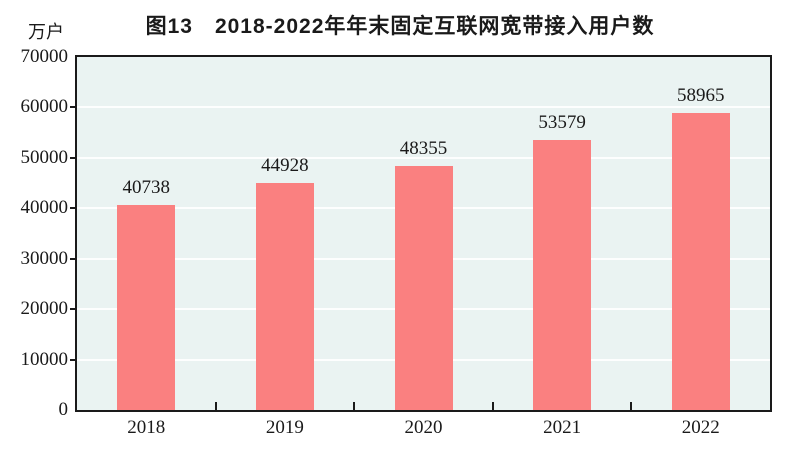  I want to click on x-tick-label: 2019, so click(284, 427).